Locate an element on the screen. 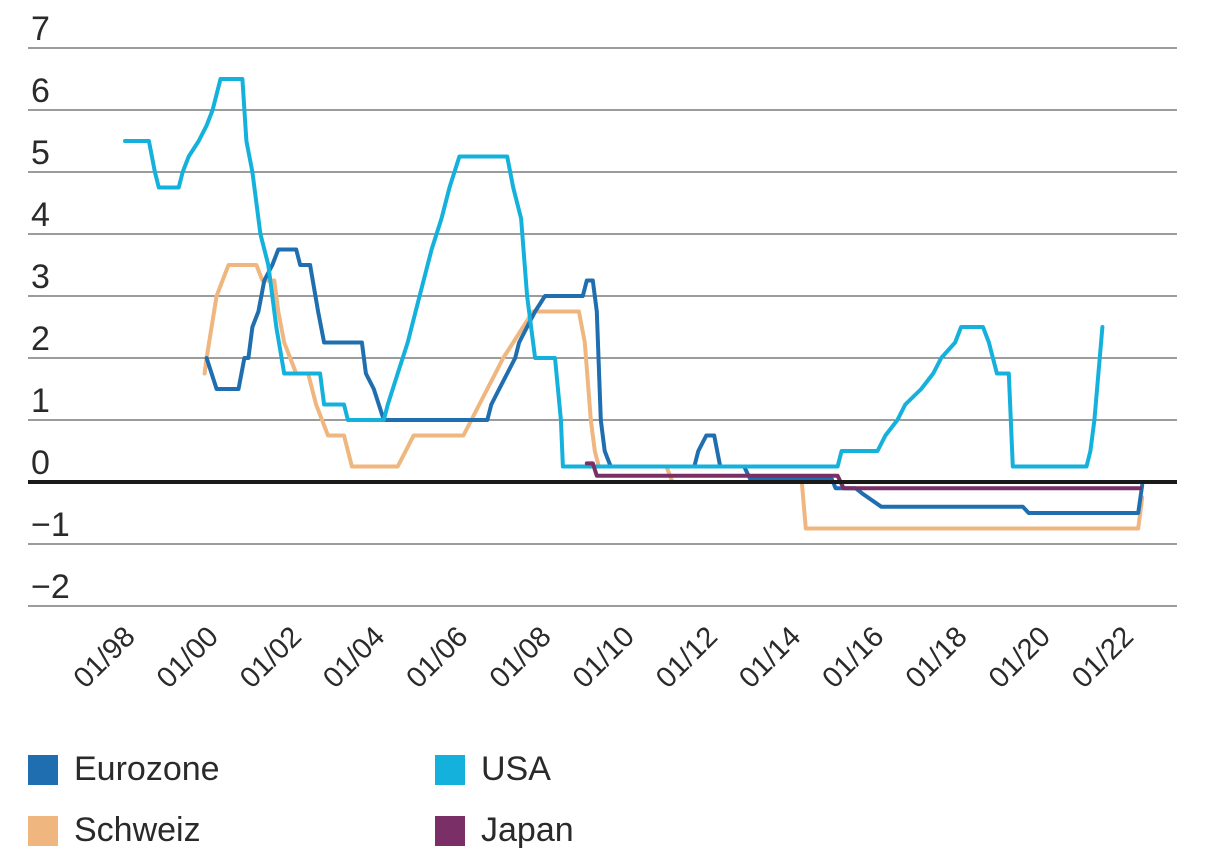 The width and height of the screenshot is (1215, 854). y-tick-label: 5 is located at coordinates (40, 153).